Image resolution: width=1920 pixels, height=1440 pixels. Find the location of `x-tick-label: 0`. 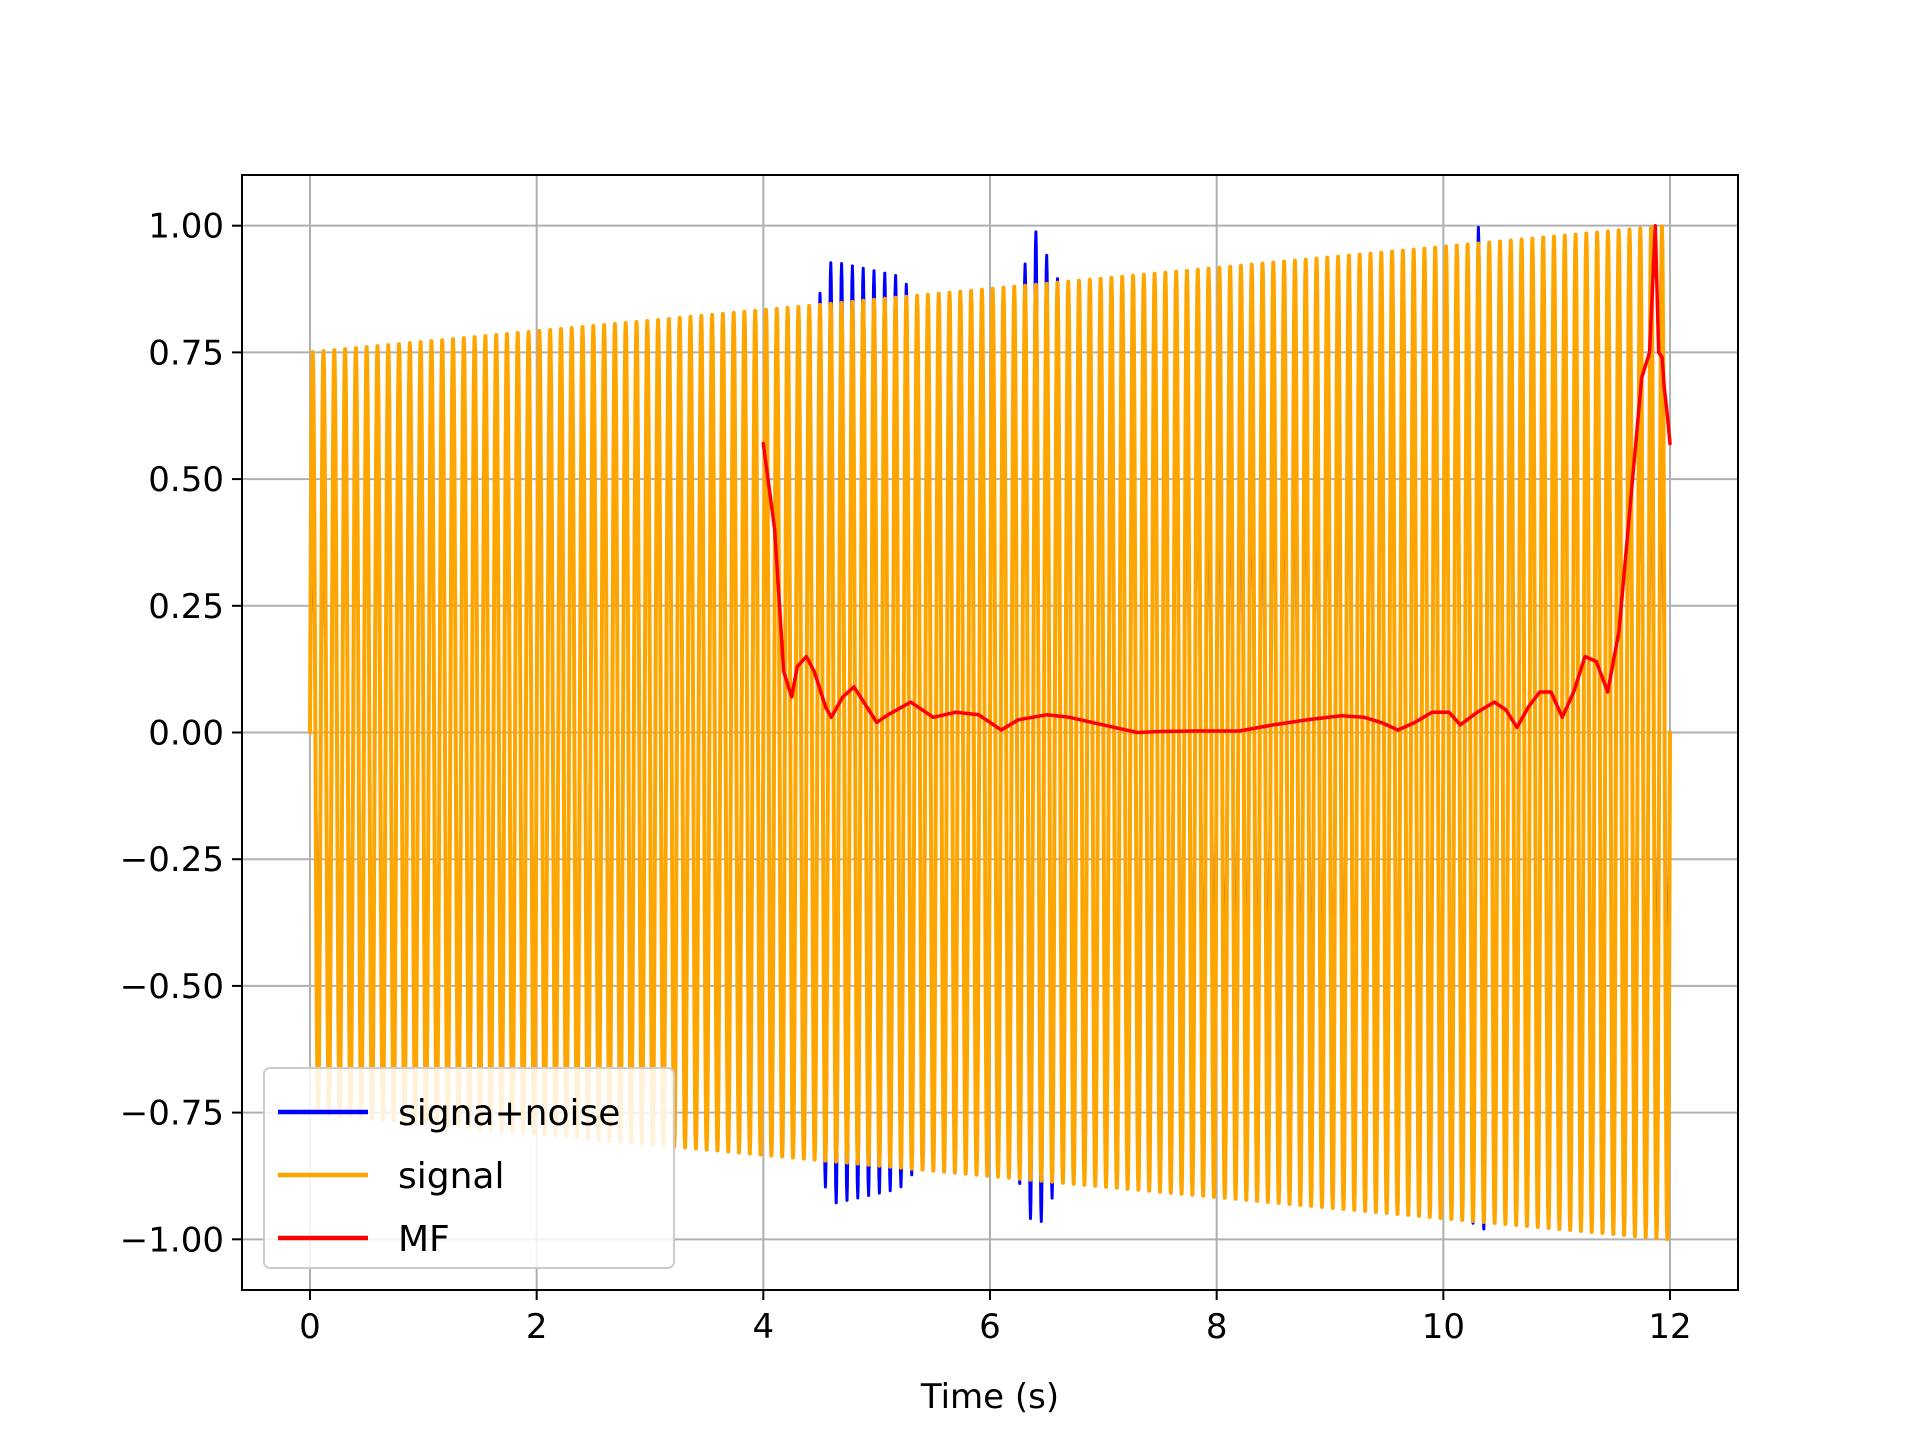

x-tick-label: 0 is located at coordinates (310, 1327).